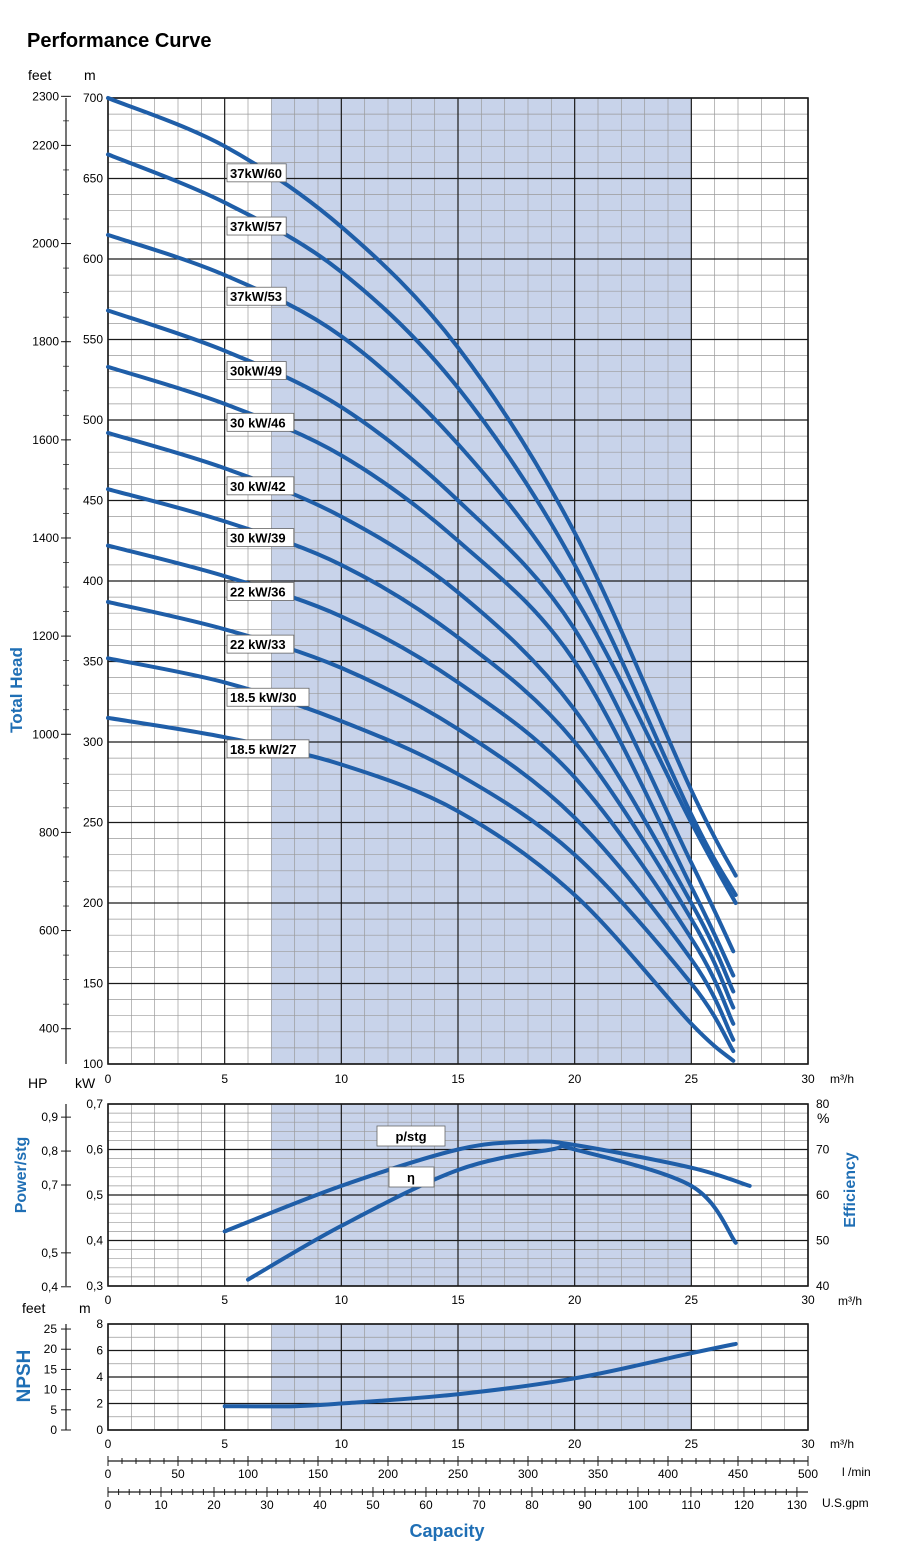 Image resolution: width=900 pixels, height=1548 pixels. I want to click on head-curve-label: 37kW/57, so click(256, 226).